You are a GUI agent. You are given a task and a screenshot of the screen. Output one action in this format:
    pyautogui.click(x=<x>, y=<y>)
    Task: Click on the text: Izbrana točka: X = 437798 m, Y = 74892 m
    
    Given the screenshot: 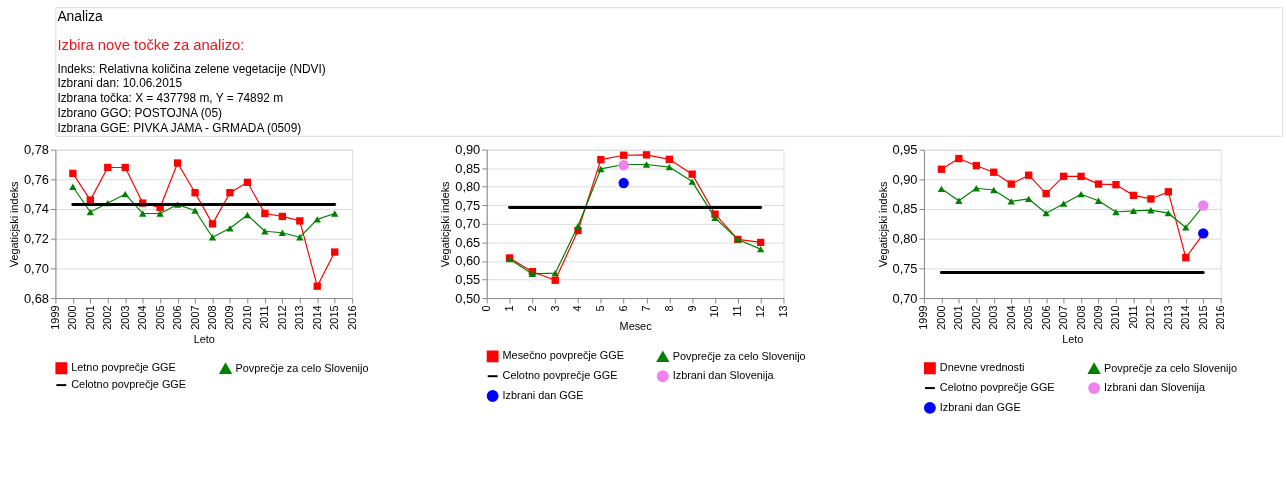 What is the action you would take?
    pyautogui.click(x=170, y=98)
    